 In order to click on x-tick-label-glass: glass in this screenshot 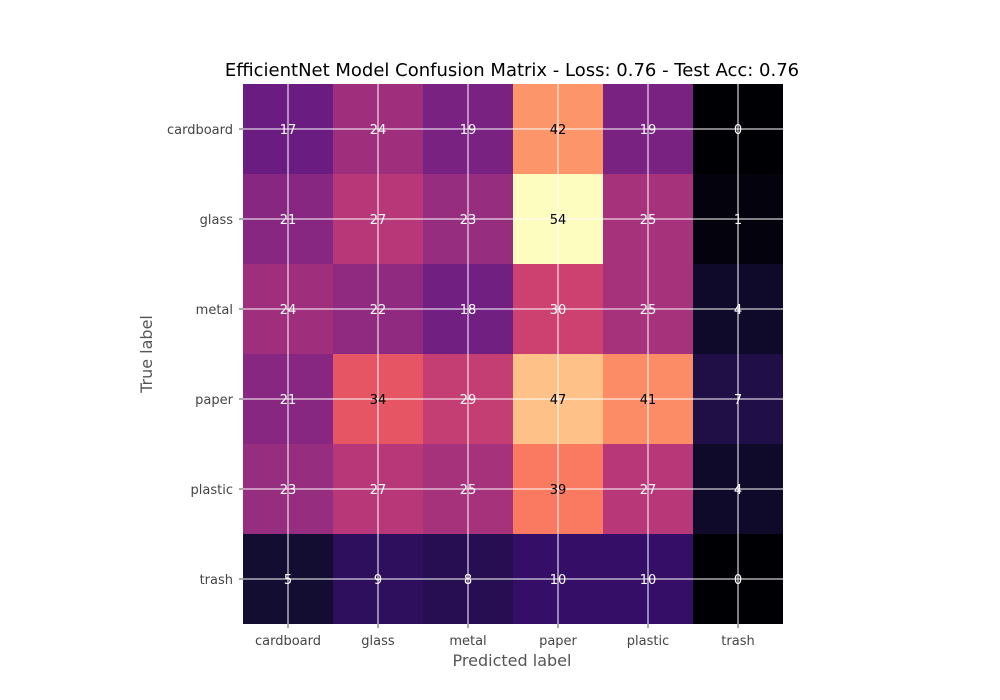, I will do `click(378, 641)`.